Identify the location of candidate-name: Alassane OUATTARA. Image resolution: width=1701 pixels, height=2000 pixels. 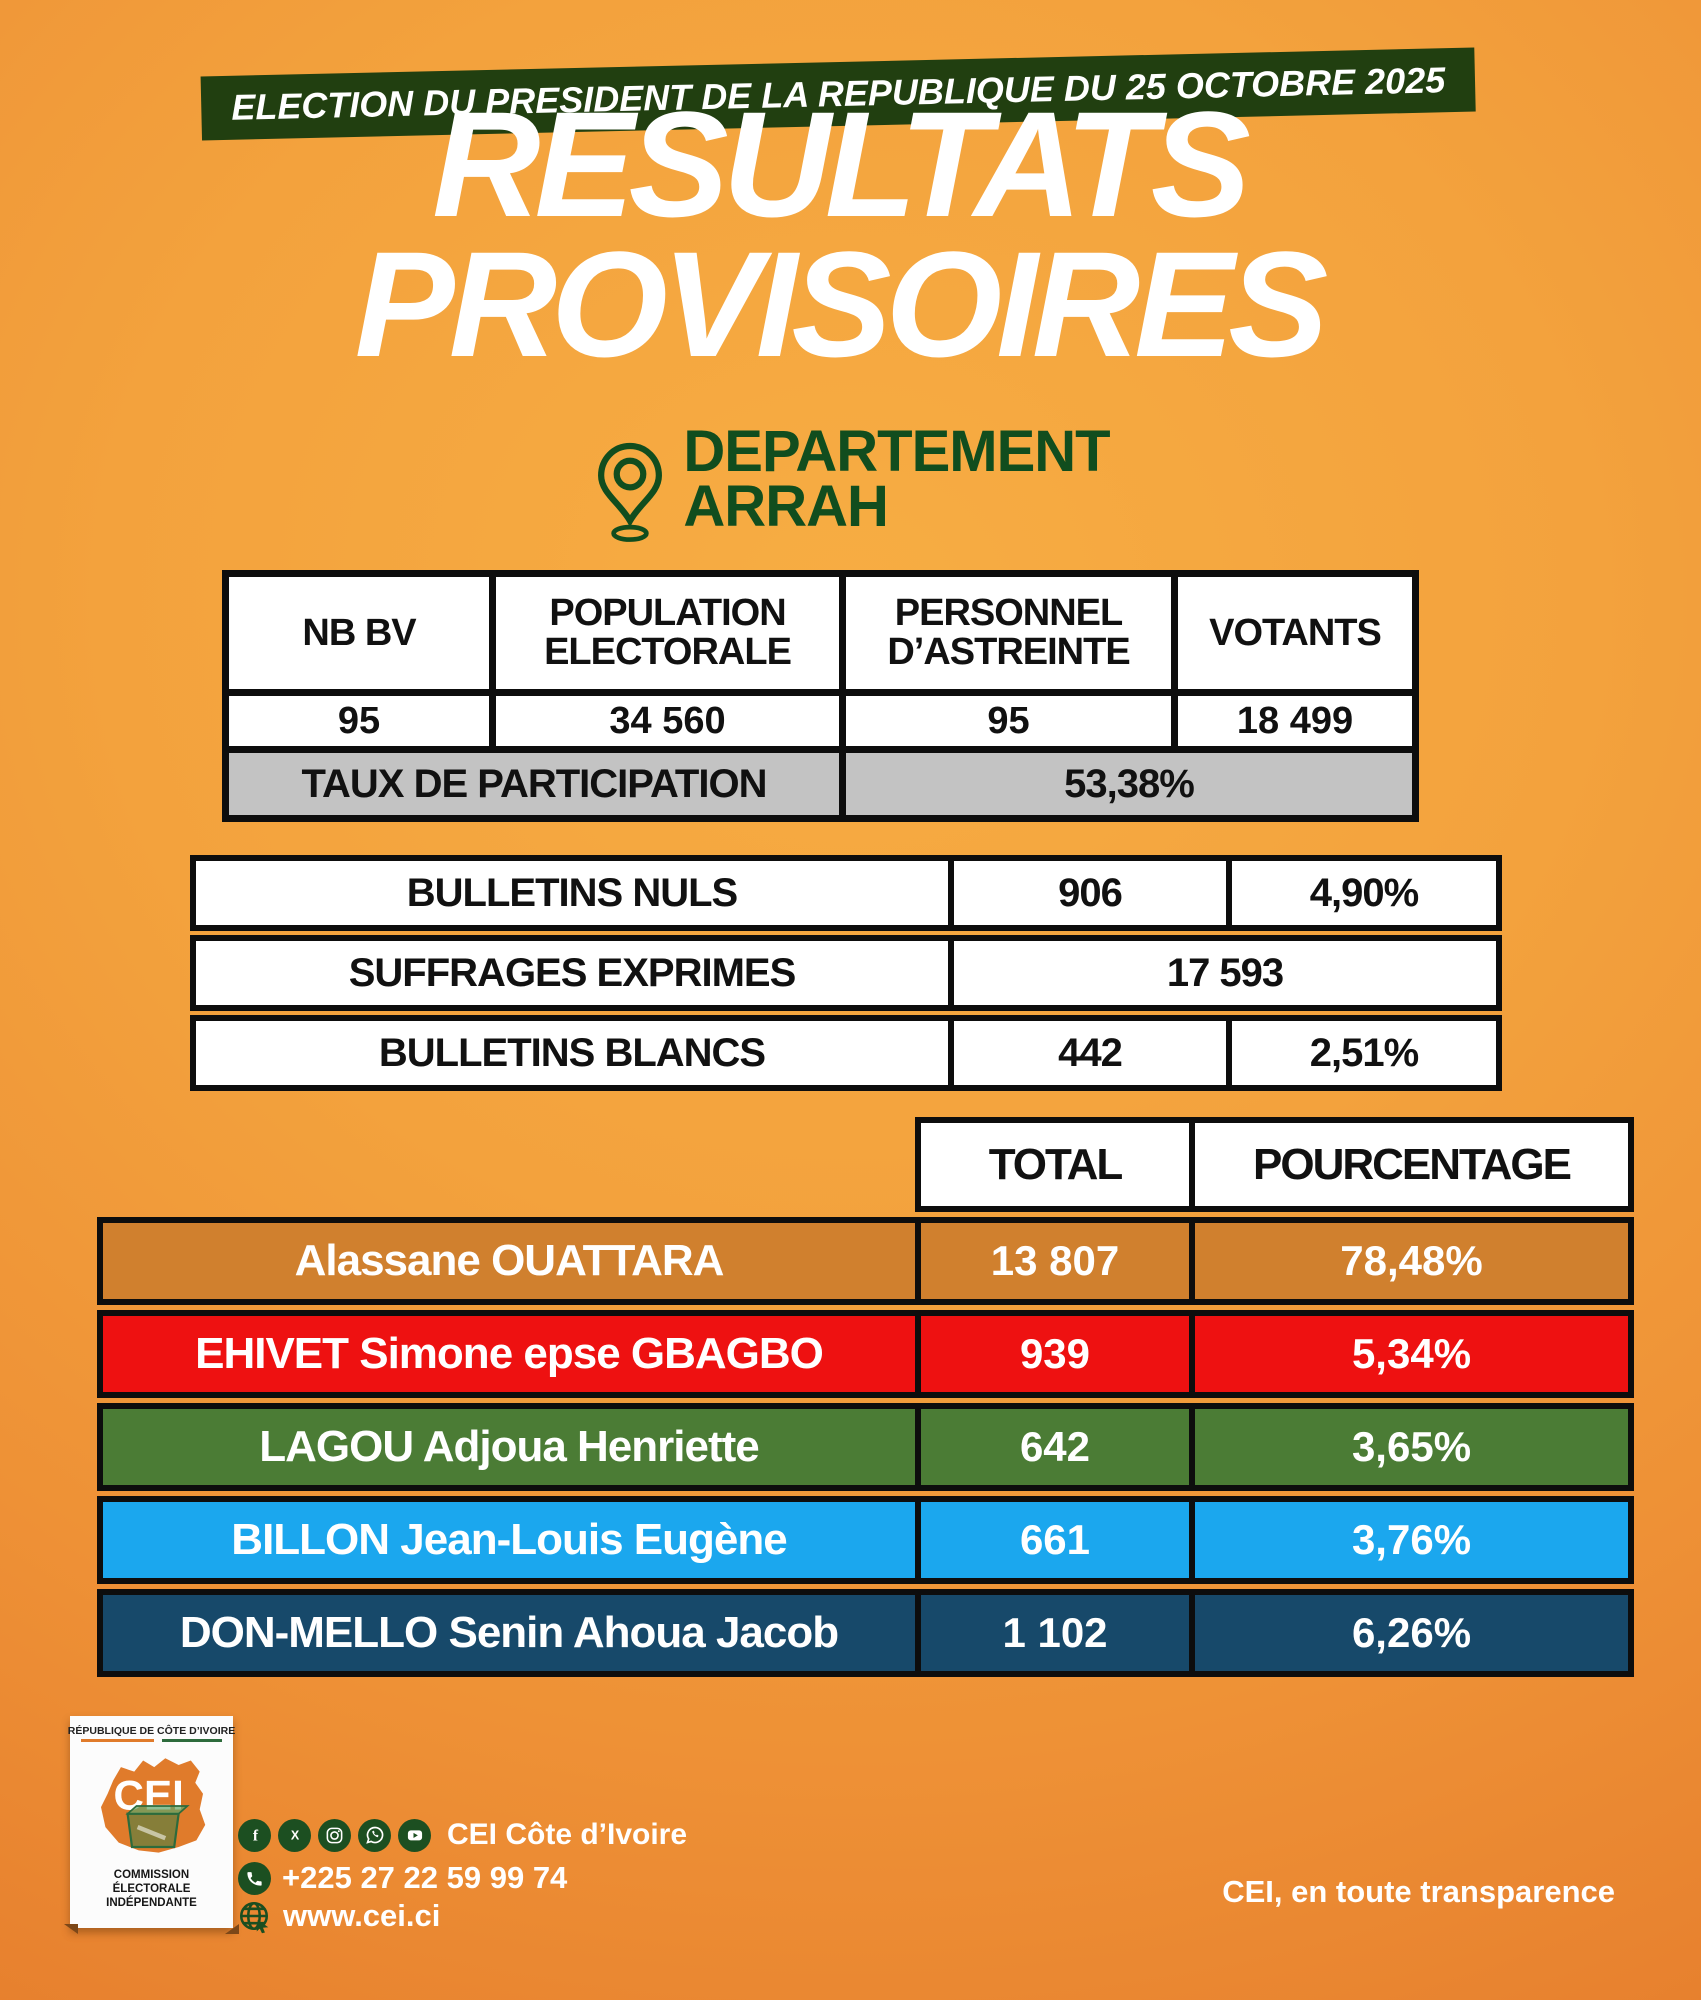
(509, 1261).